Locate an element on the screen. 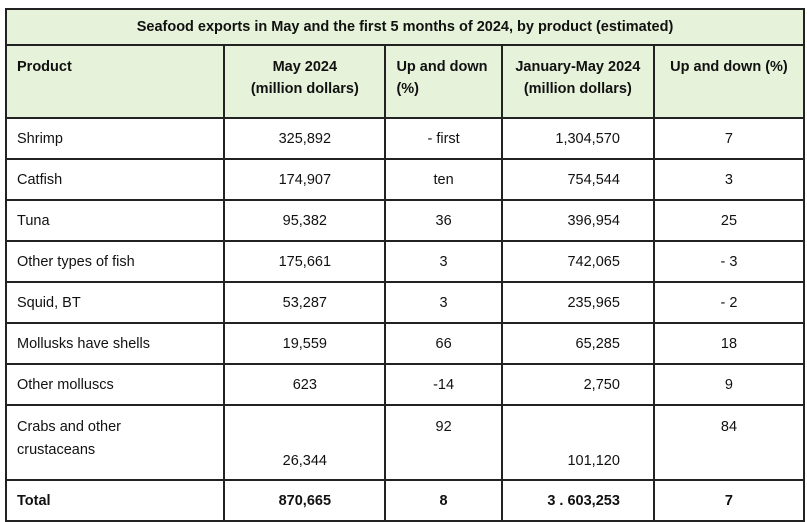 Image resolution: width=807 pixels, height=522 pixels. table-row: Other types of fish 175,661 3 742,065- 3 is located at coordinates (405, 261).